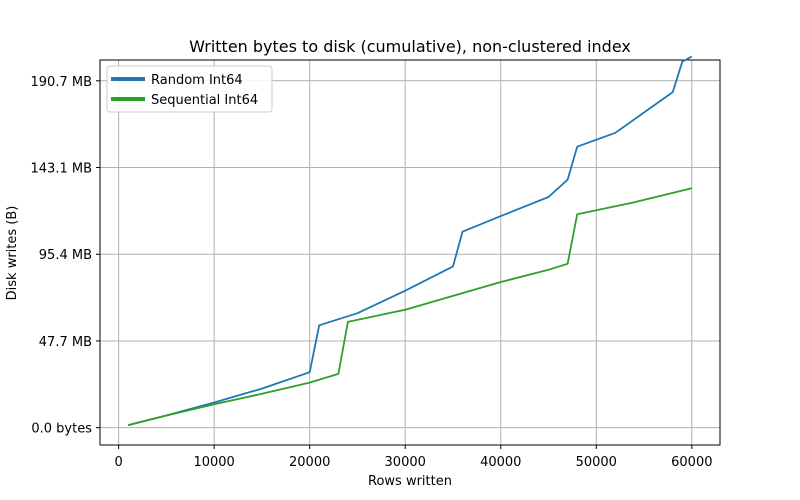 The height and width of the screenshot is (500, 800). Describe the element at coordinates (213, 462) in the screenshot. I see `x-tick-label: 10000` at that location.